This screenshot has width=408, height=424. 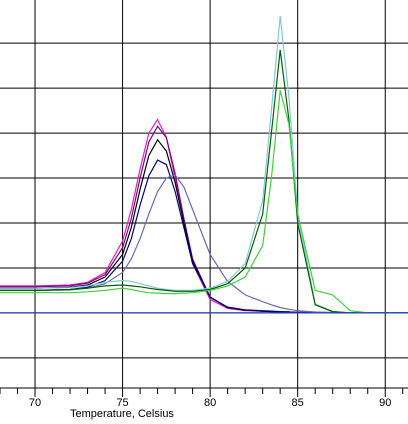 What do you see at coordinates (122, 403) in the screenshot?
I see `x-tick-label: 75` at bounding box center [122, 403].